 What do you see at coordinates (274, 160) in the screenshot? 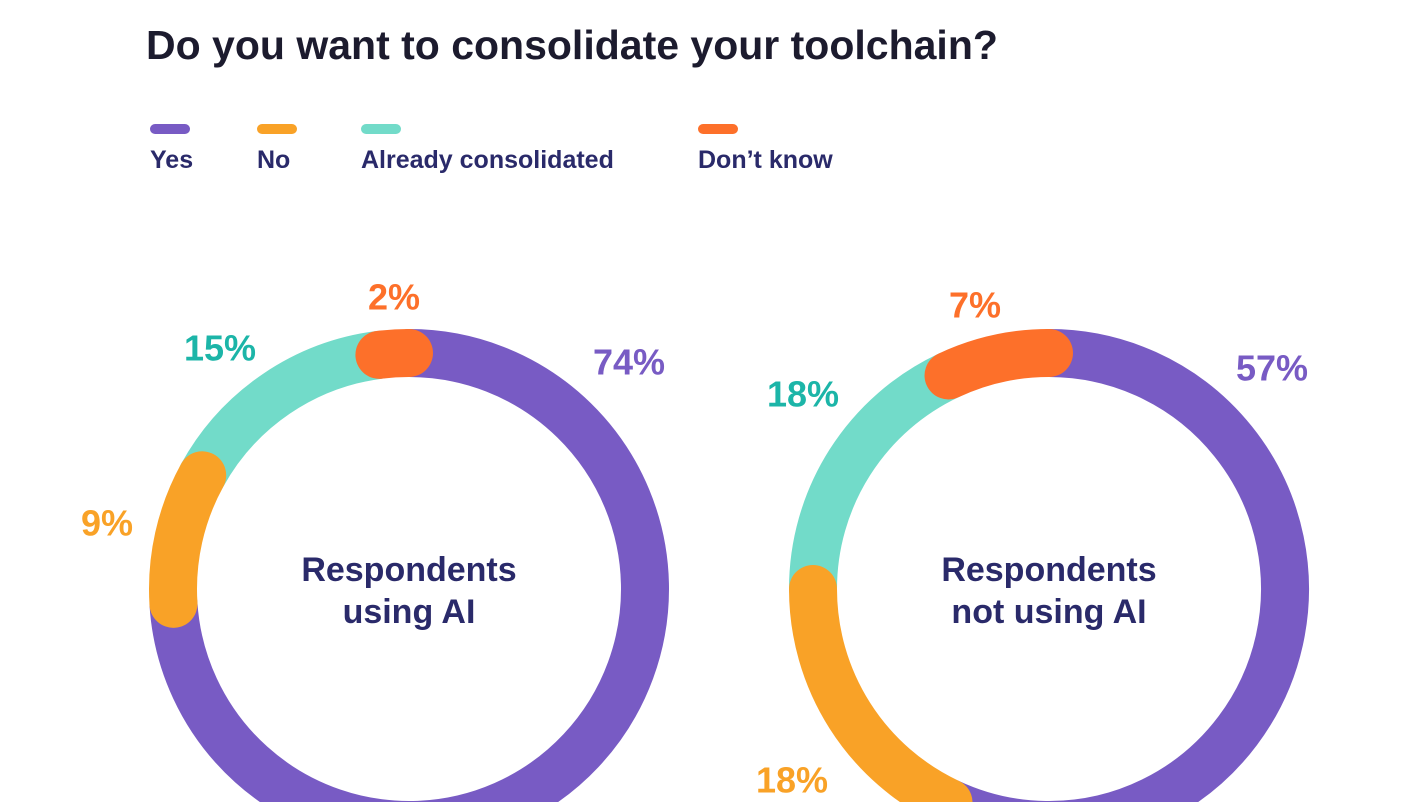
I see `legend-label-no: No` at bounding box center [274, 160].